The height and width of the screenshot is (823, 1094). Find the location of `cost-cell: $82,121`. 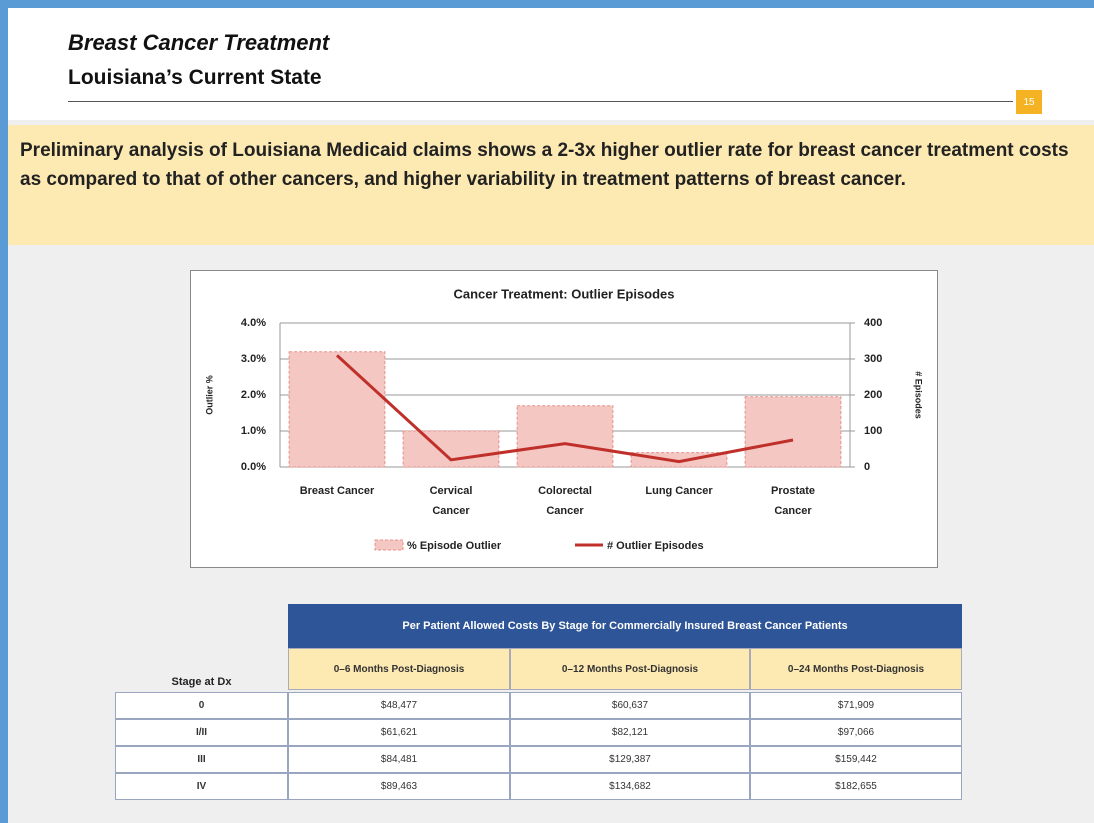

cost-cell: $82,121 is located at coordinates (630, 732).